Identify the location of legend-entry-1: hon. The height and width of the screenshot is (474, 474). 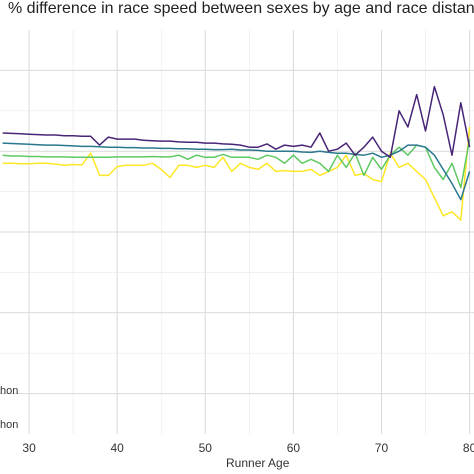
(9, 391).